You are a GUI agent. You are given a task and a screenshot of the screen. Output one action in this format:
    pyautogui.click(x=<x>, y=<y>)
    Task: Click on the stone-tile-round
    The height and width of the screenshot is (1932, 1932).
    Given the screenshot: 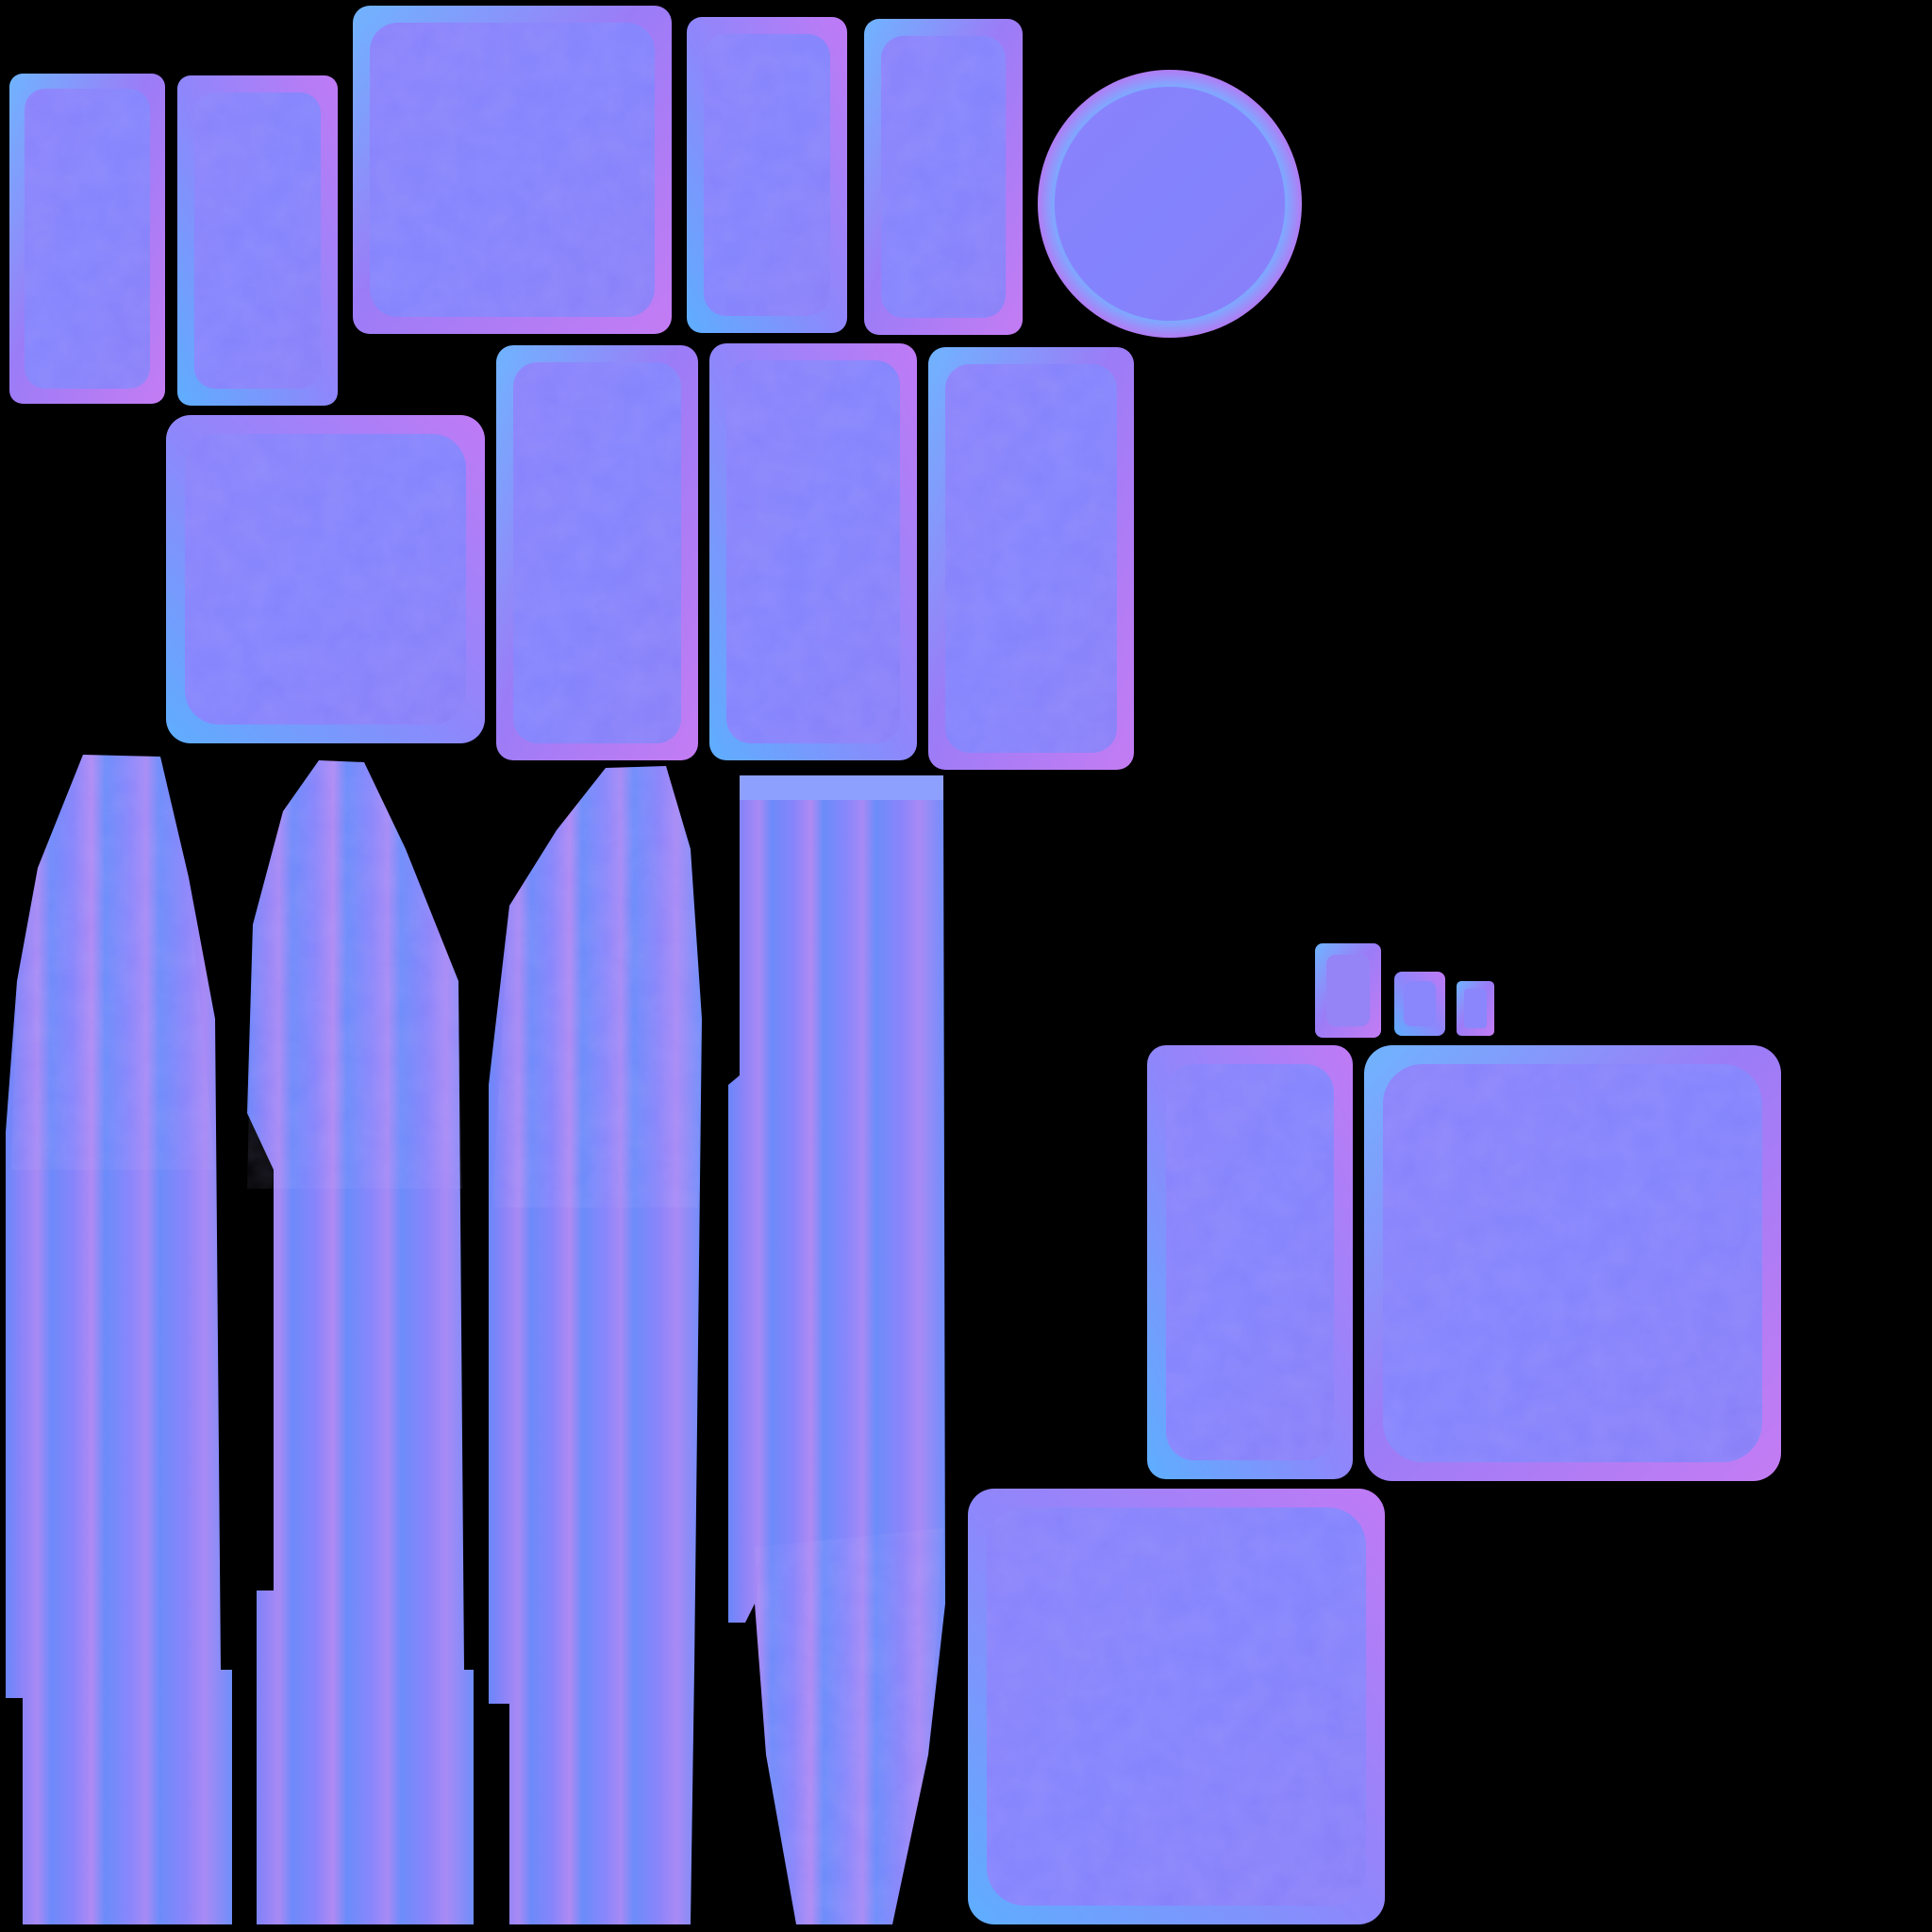 What is the action you would take?
    pyautogui.click(x=1170, y=204)
    